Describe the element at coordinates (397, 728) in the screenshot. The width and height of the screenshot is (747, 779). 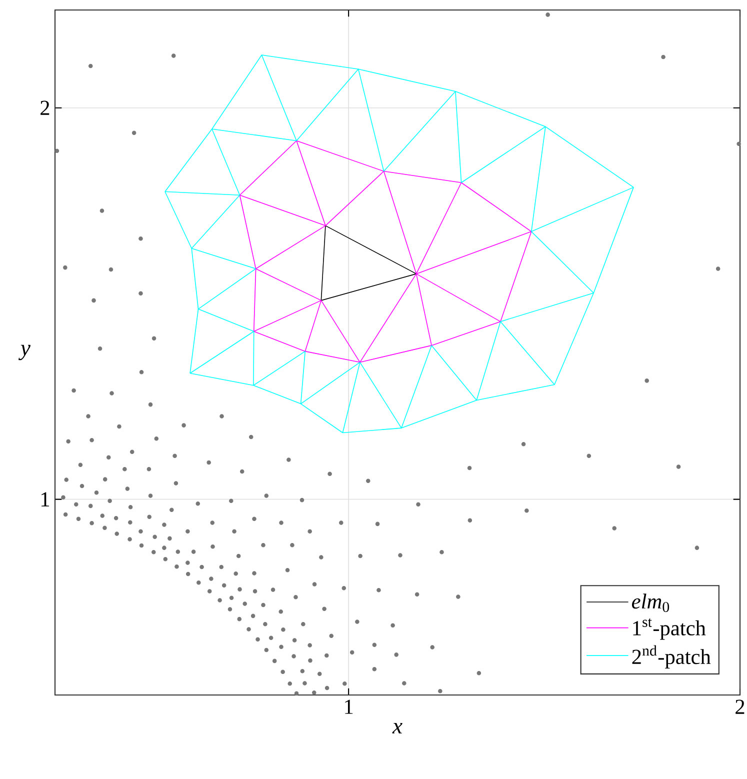
I see `x-axis-title: x` at that location.